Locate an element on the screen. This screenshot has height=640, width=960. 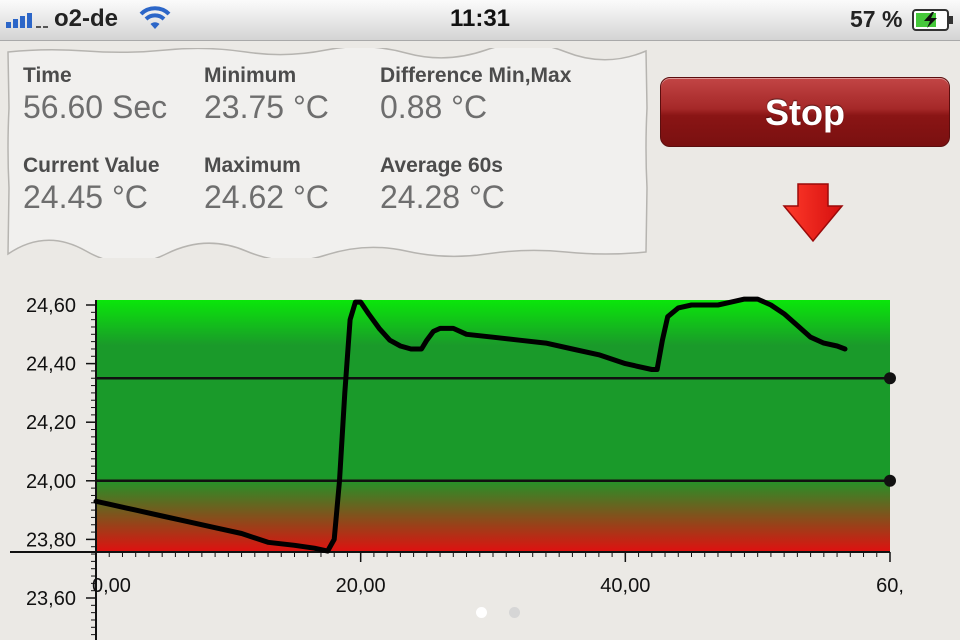
x-tick-label: 40,00 is located at coordinates (625, 586).